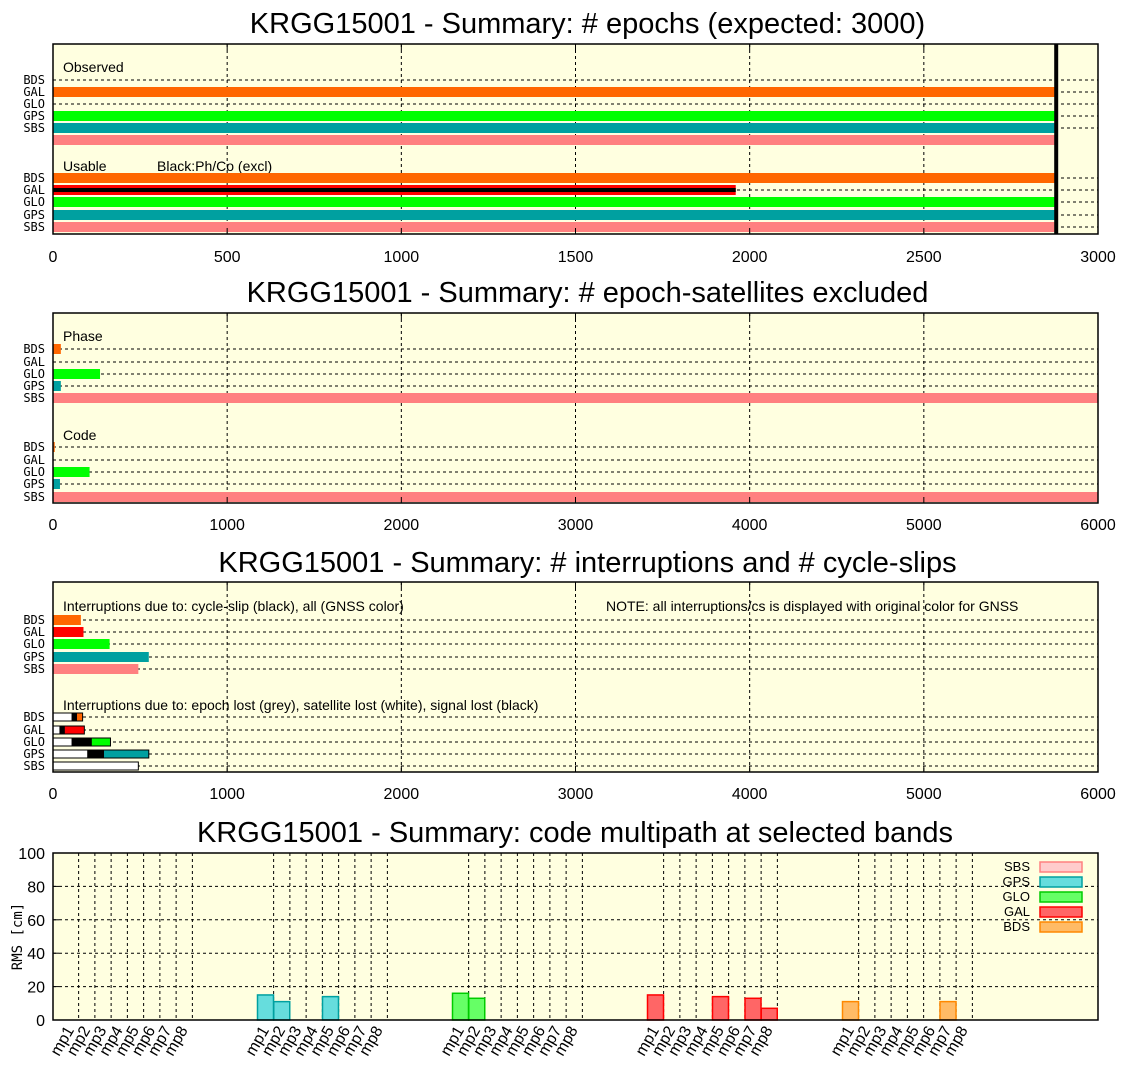  Describe the element at coordinates (31, 854) in the screenshot. I see `y-tick-label: 100` at that location.